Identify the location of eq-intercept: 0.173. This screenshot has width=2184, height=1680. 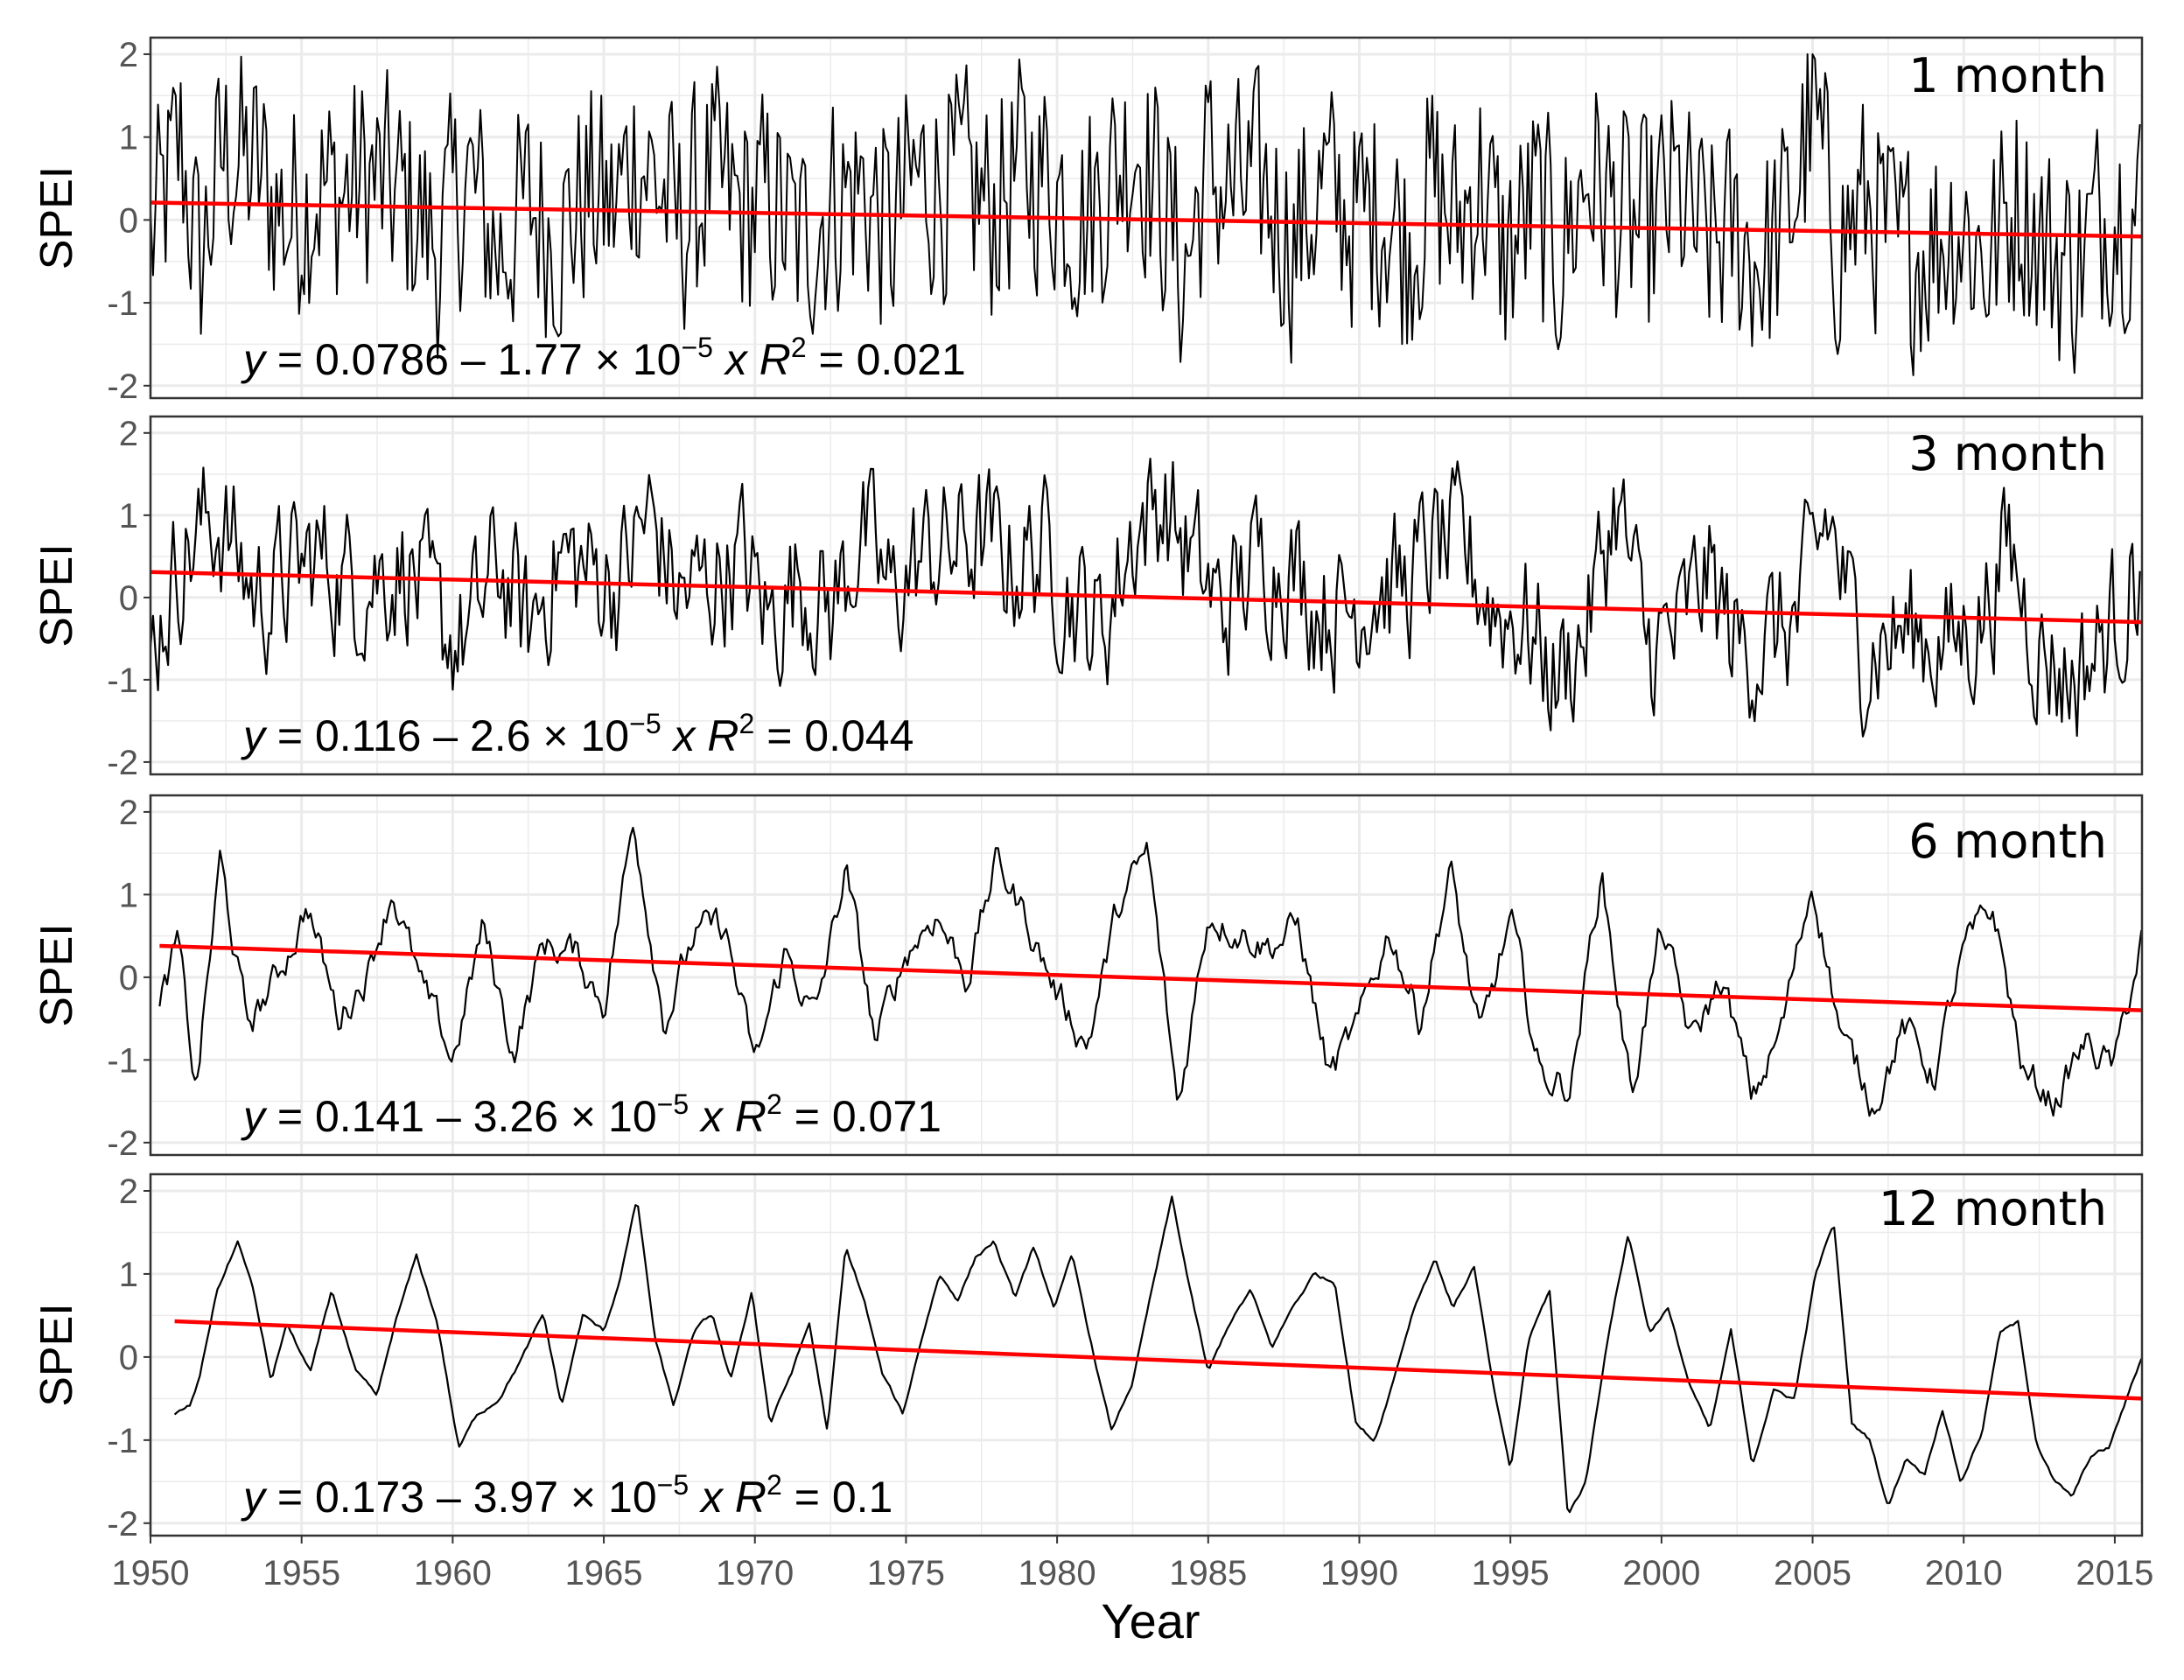
(369, 1497).